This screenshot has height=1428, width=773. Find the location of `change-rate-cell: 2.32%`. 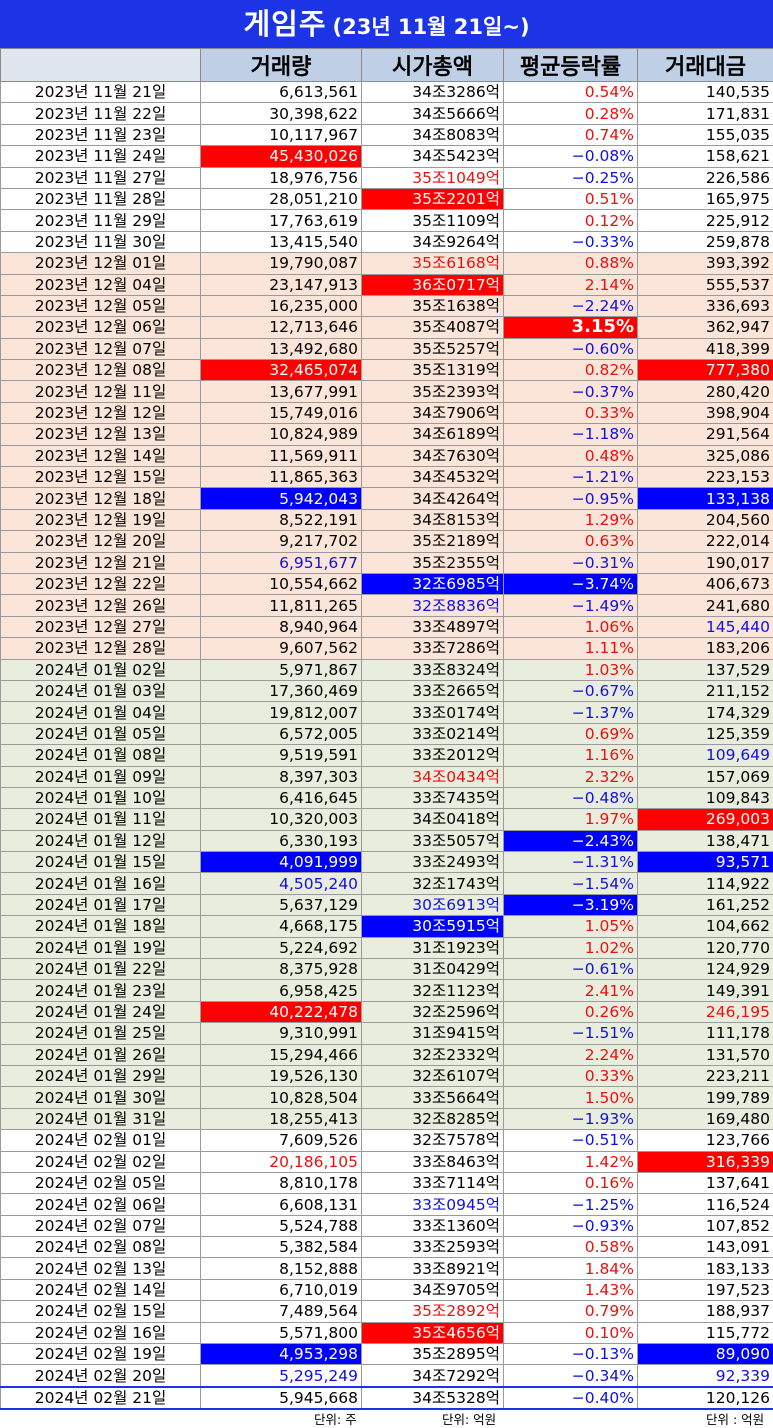

change-rate-cell: 2.32% is located at coordinates (570, 776).